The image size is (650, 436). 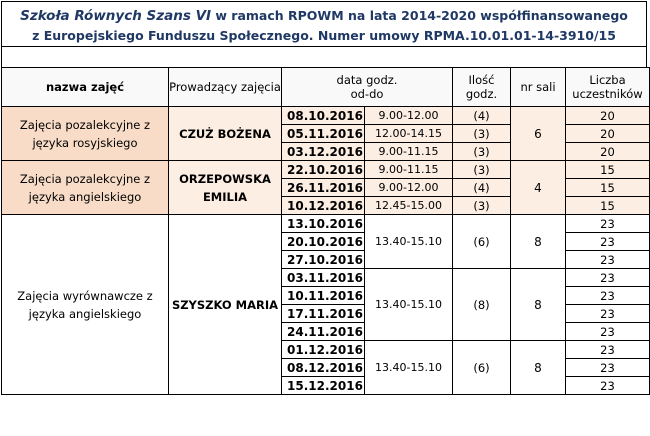 What do you see at coordinates (323, 115) in the screenshot?
I see `session-date: 08.10.2016` at bounding box center [323, 115].